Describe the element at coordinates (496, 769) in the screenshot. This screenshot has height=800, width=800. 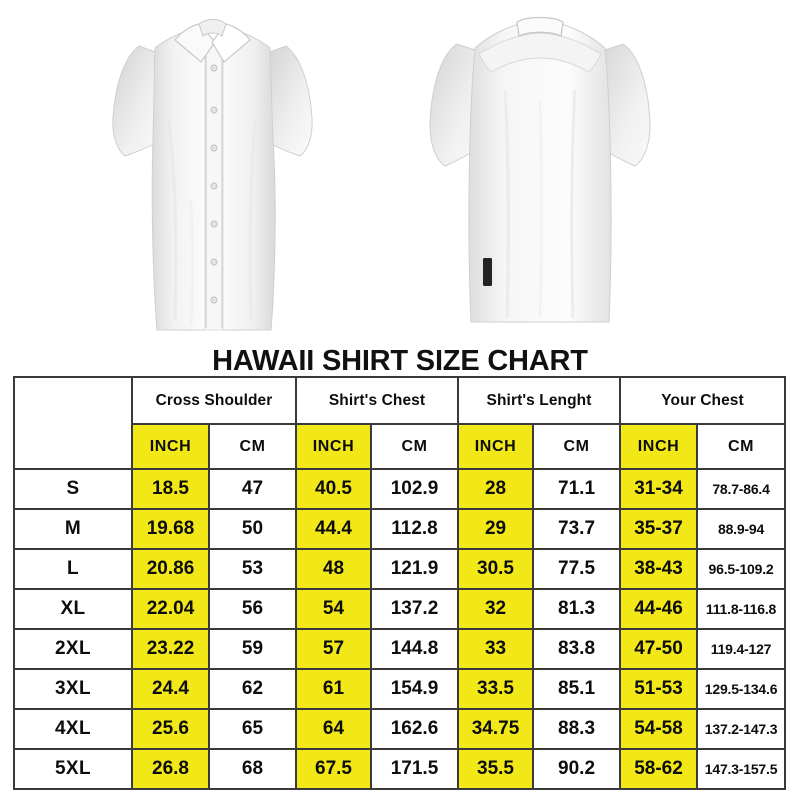
I see `cell-length-inch: 35.5` at that location.